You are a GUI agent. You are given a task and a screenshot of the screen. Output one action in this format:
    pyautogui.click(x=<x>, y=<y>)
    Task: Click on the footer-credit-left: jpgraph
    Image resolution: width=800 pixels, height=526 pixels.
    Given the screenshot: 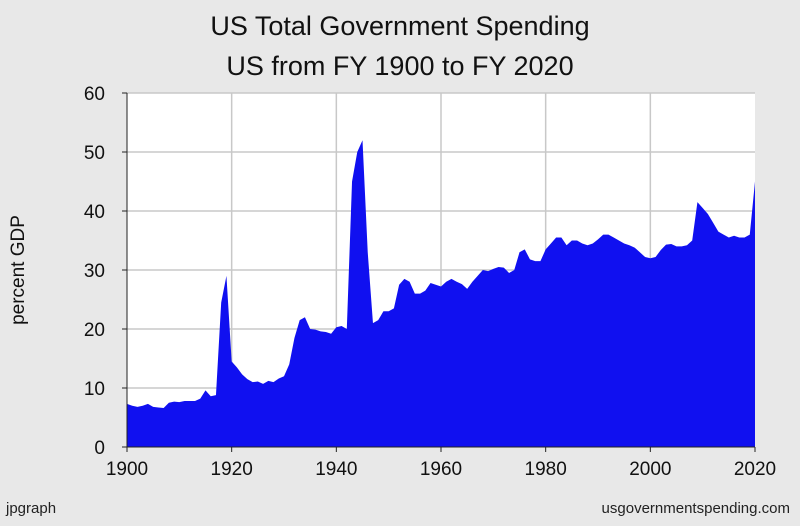 What is the action you would take?
    pyautogui.click(x=31, y=508)
    